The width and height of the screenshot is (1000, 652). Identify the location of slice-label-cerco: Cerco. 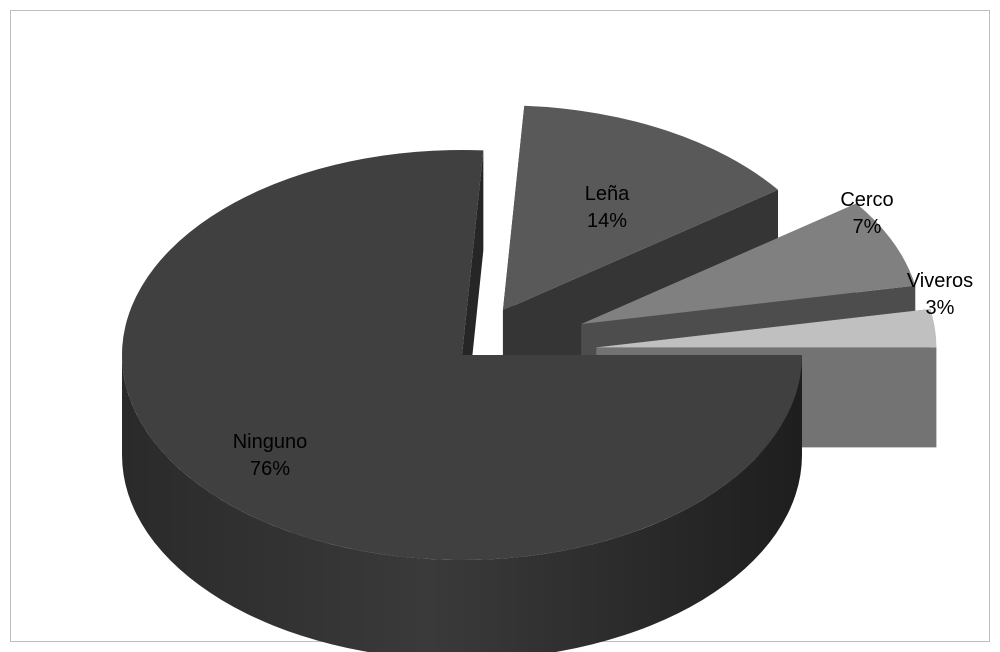
(866, 200).